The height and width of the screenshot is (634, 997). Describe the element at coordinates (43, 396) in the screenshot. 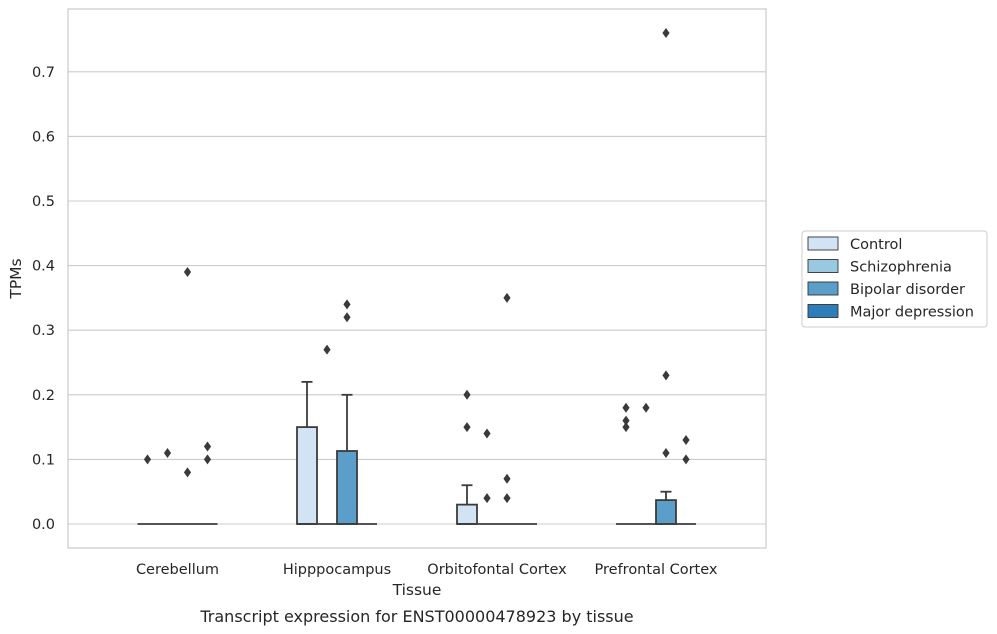

I see `y-tick-label: 0.2` at that location.